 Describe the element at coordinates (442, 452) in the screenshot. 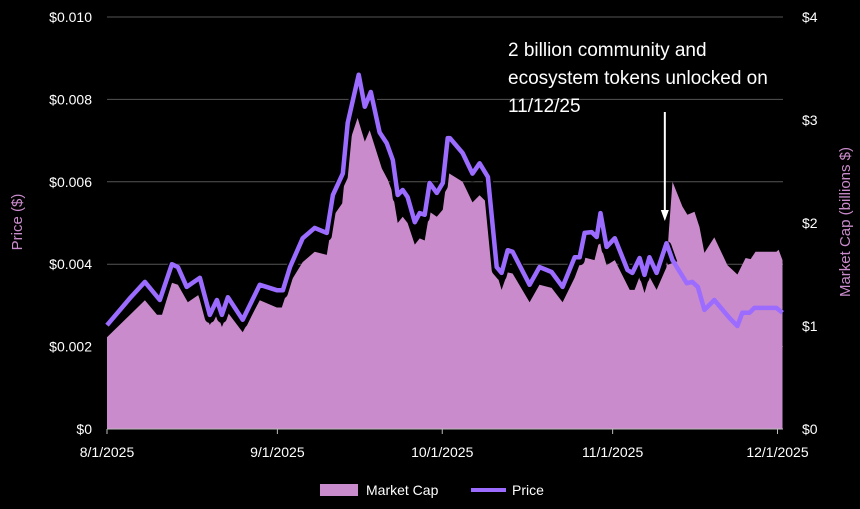

I see `x-tick-label: 10/1/2025` at that location.